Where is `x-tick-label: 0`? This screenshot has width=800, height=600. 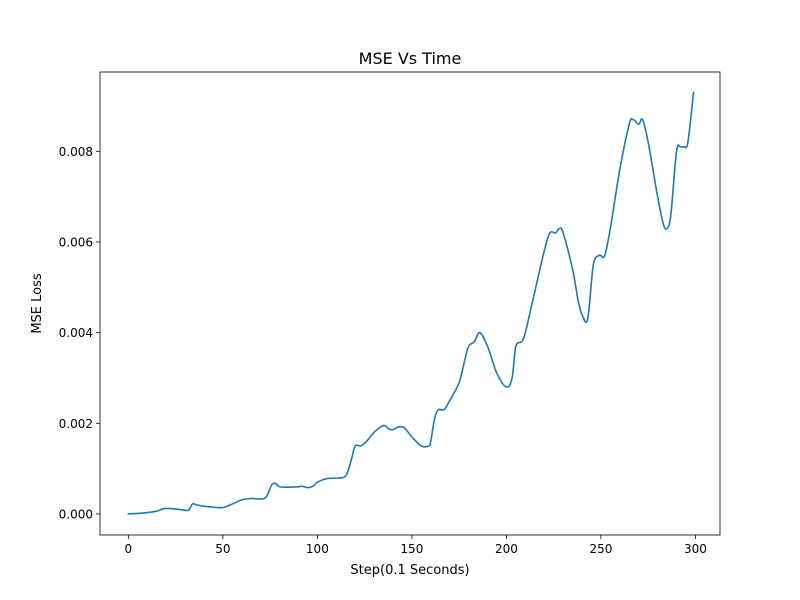 x-tick-label: 0 is located at coordinates (129, 549).